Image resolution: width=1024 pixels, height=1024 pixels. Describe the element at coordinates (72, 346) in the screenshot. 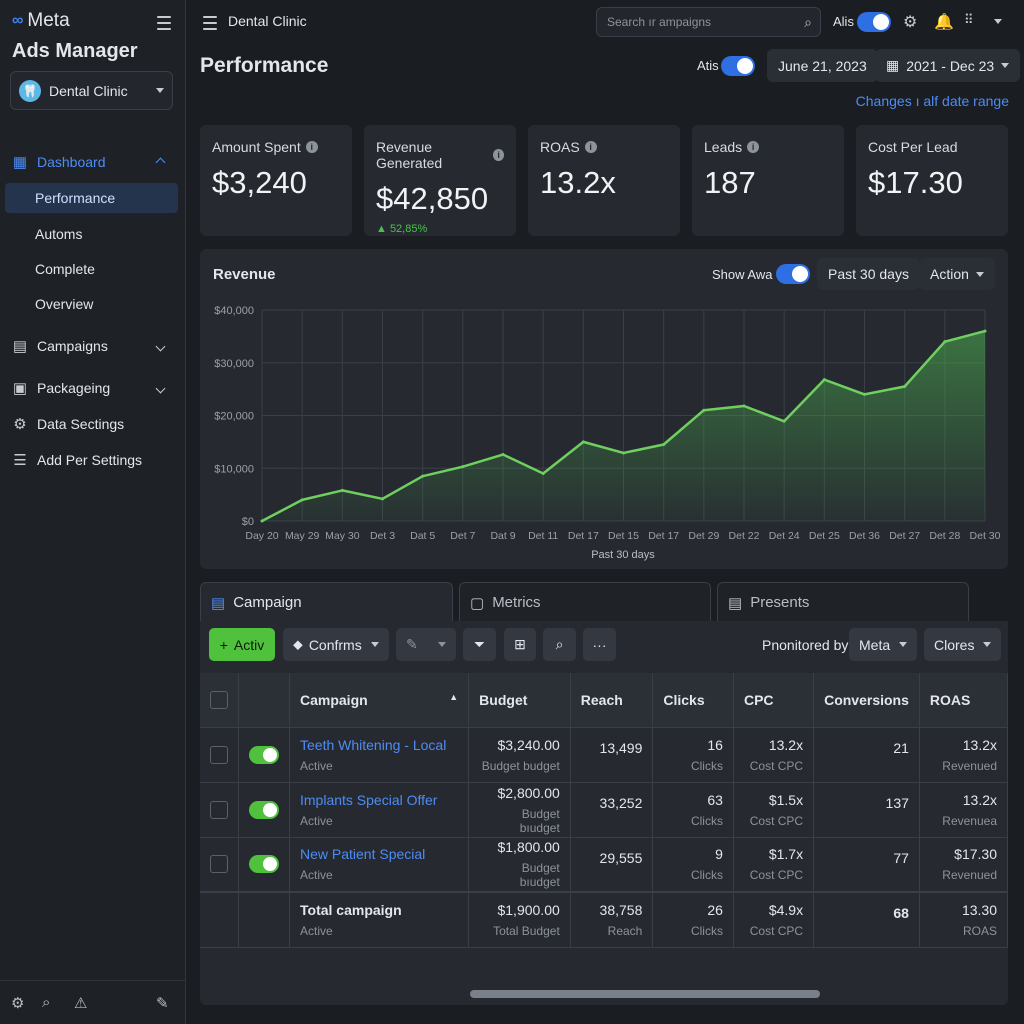

I see `sidebar-item-label: Campaigns` at that location.